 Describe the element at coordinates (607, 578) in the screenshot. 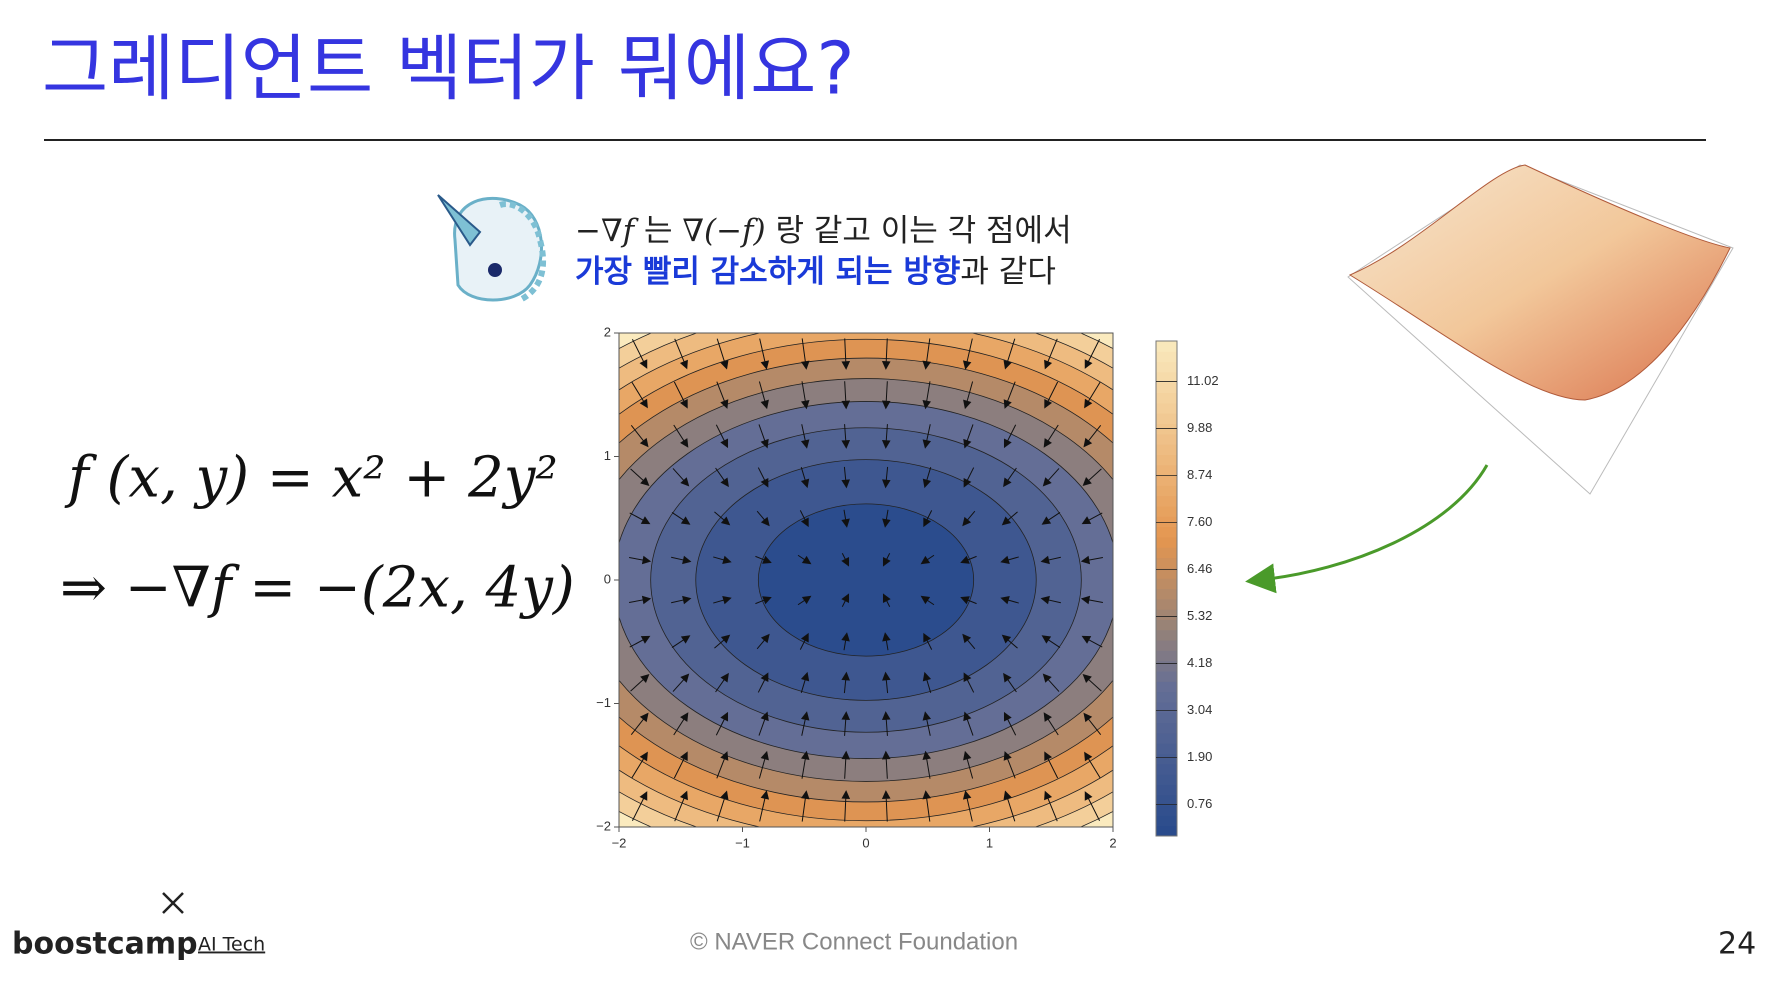

I see `y-tick-label: 0` at that location.